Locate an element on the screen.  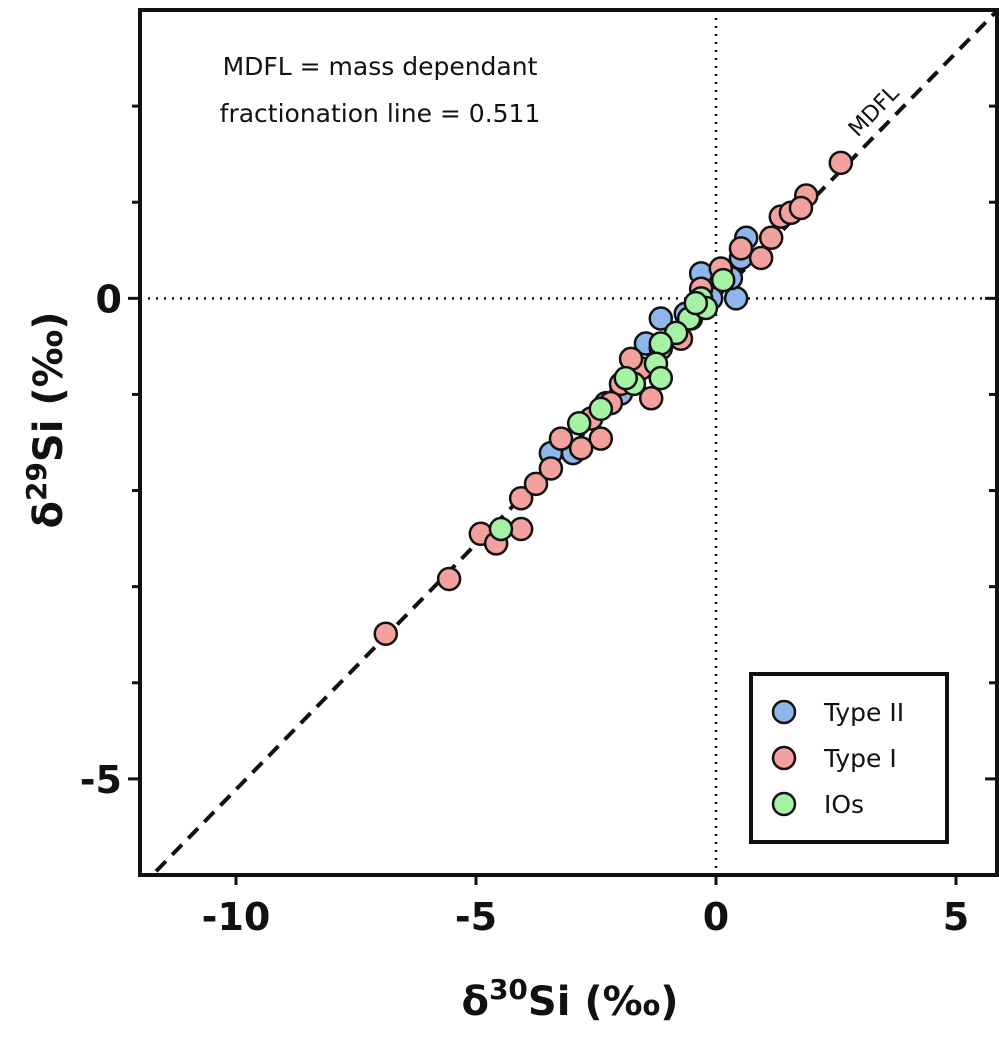
y-label-part: Si (‰) is located at coordinates (49, 386).